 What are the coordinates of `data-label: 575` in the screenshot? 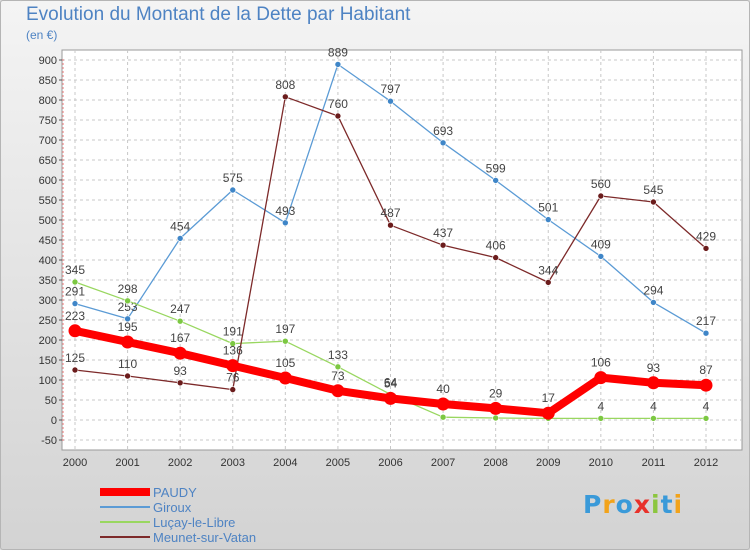 It's located at (233, 178).